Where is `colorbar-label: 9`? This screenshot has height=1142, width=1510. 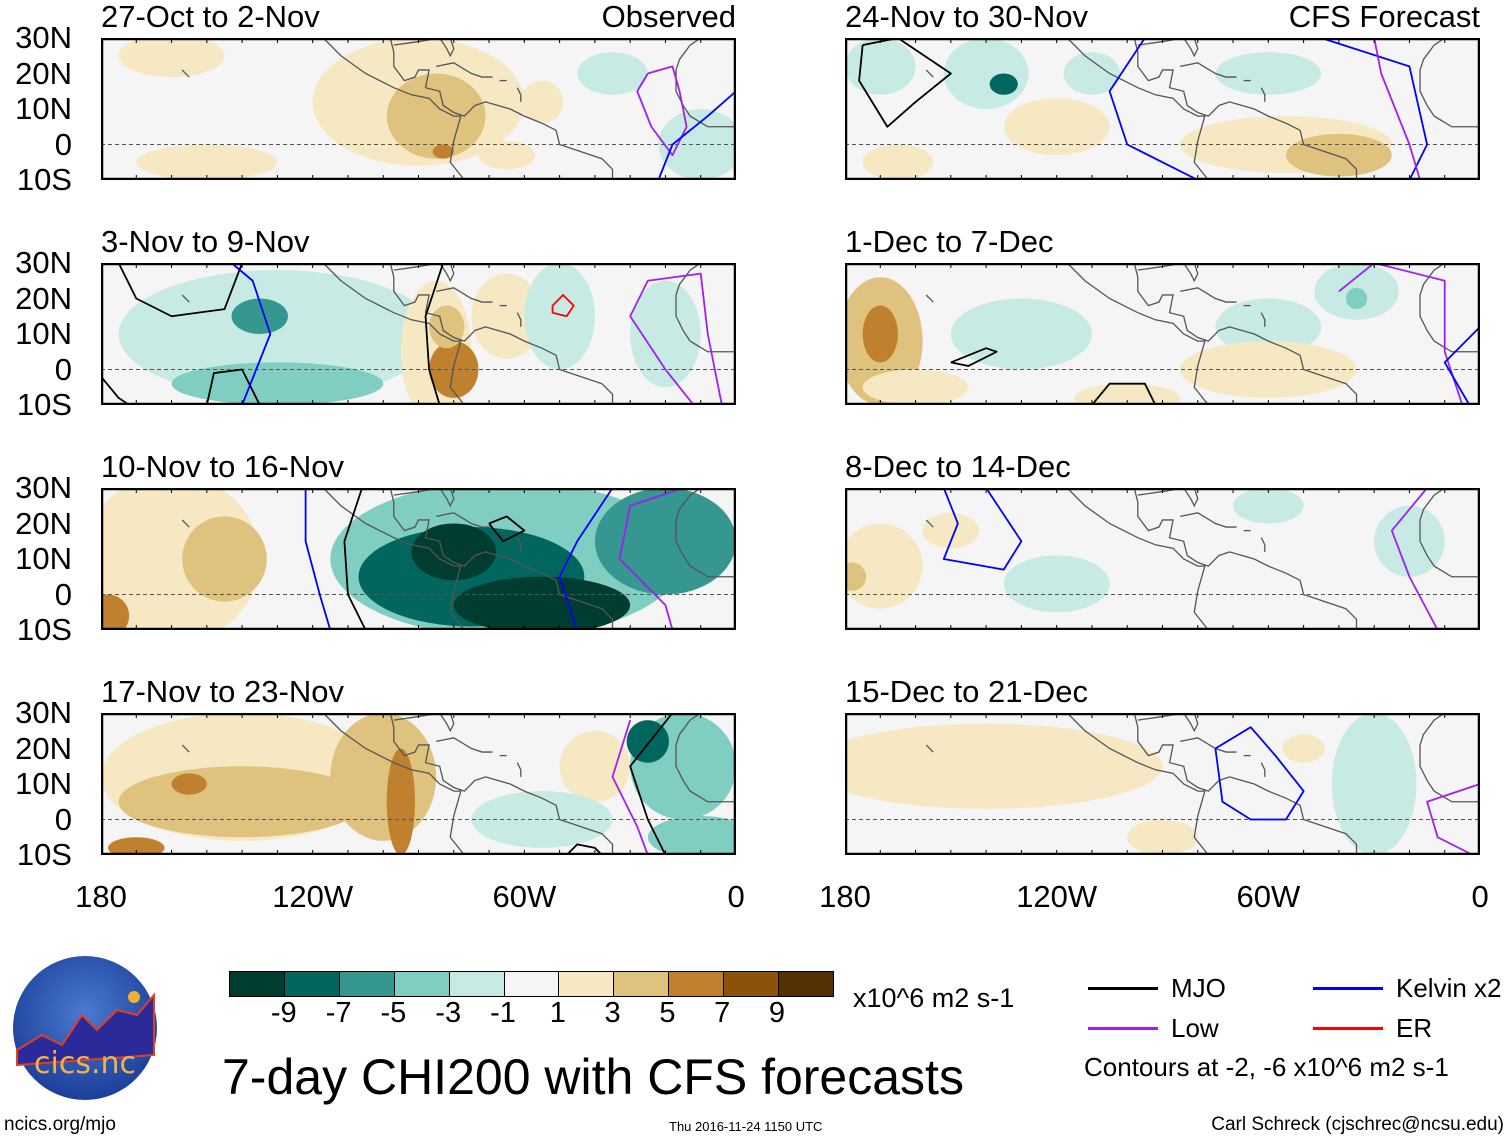 colorbar-label: 9 is located at coordinates (777, 1013).